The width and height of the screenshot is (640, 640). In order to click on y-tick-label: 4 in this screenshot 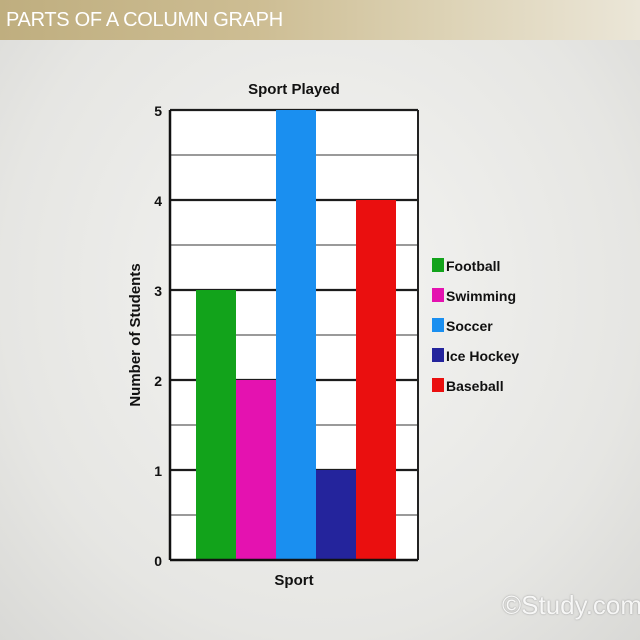, I will do `click(158, 201)`.